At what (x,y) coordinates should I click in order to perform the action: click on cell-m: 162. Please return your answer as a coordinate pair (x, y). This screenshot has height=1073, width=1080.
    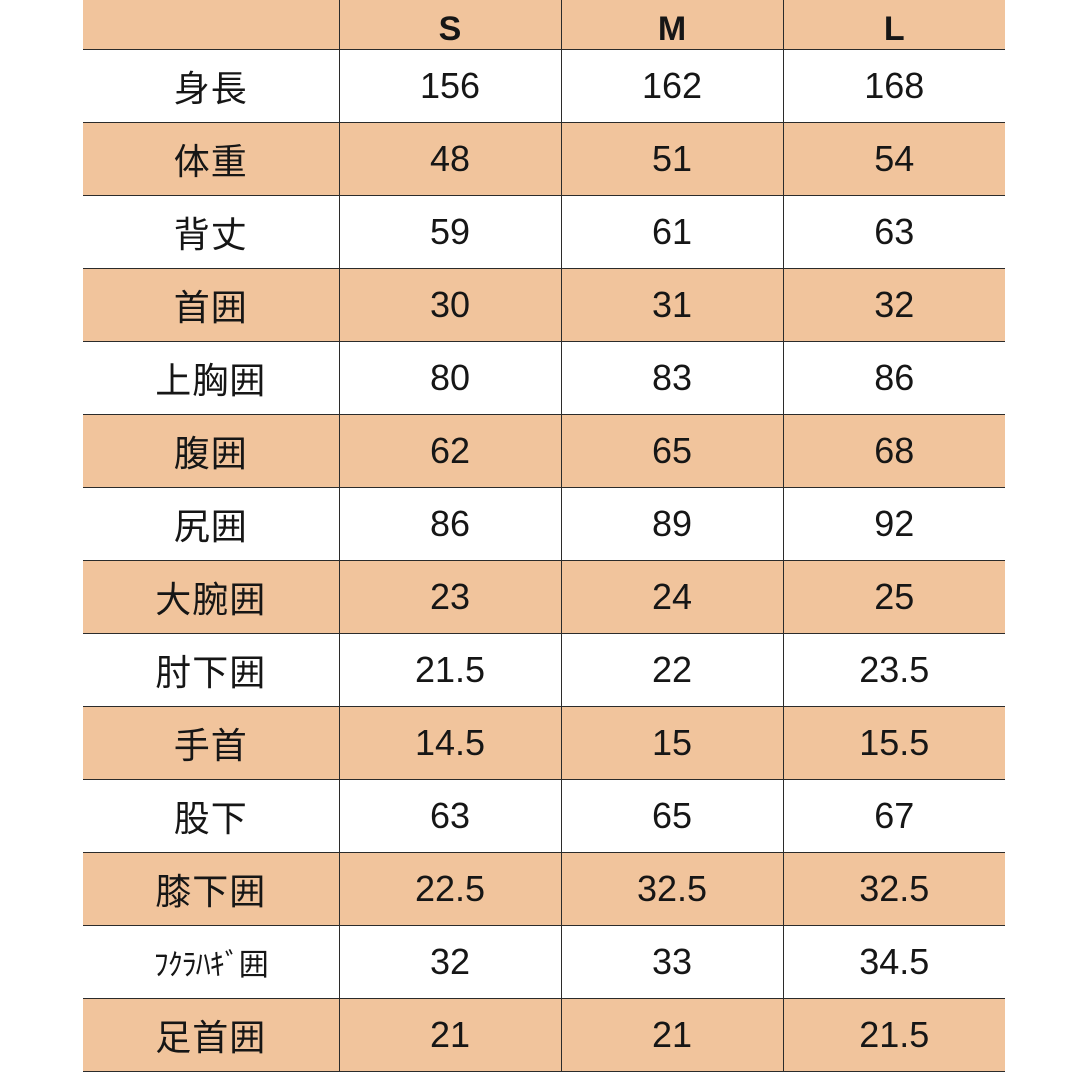
    Looking at the image, I should click on (672, 86).